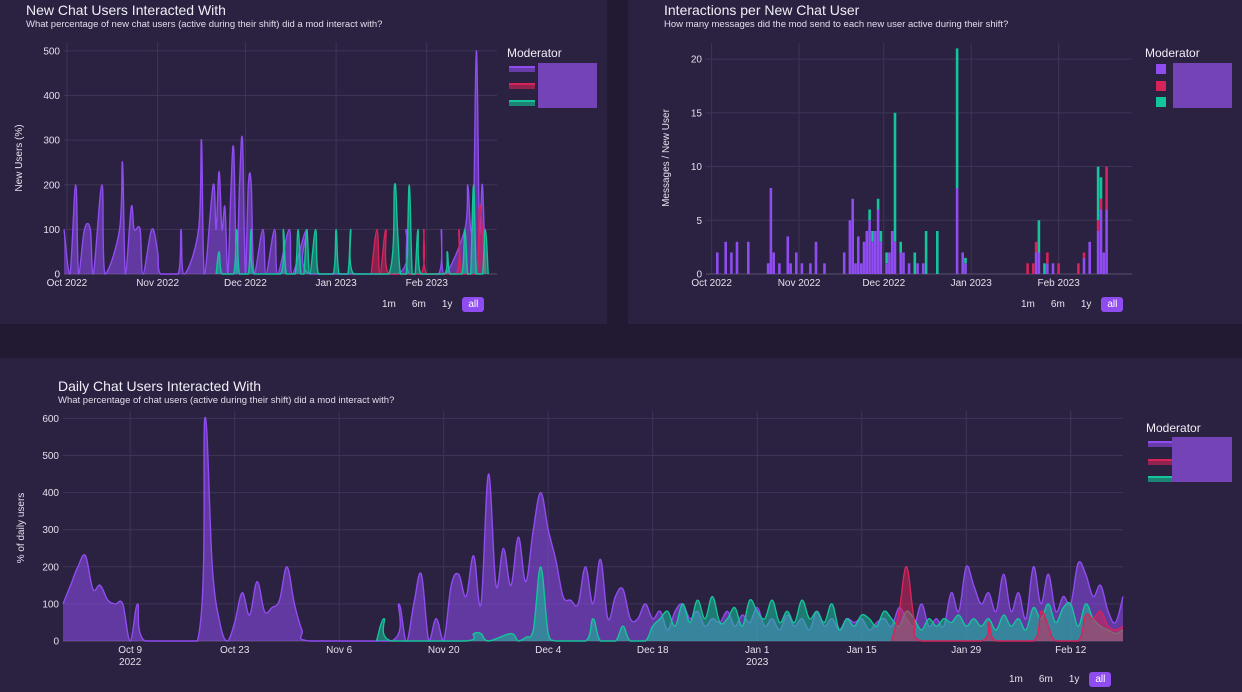 This screenshot has height=692, width=1242. Describe the element at coordinates (50, 456) in the screenshot. I see `y-tick-label: 500` at that location.